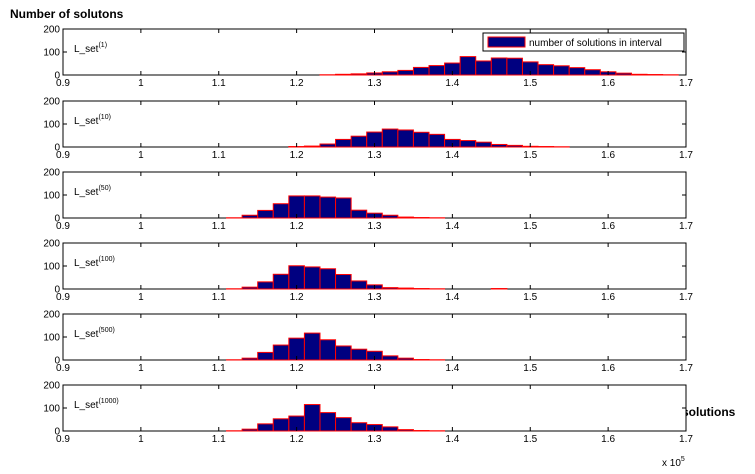 The image size is (755, 474). I want to click on panel-label-superscript: (500), so click(106, 330).